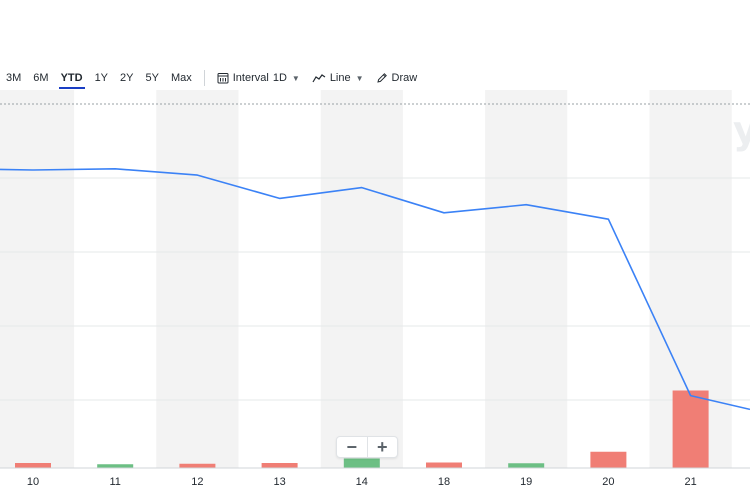 This screenshot has width=750, height=500. I want to click on pencil-icon, so click(381, 78).